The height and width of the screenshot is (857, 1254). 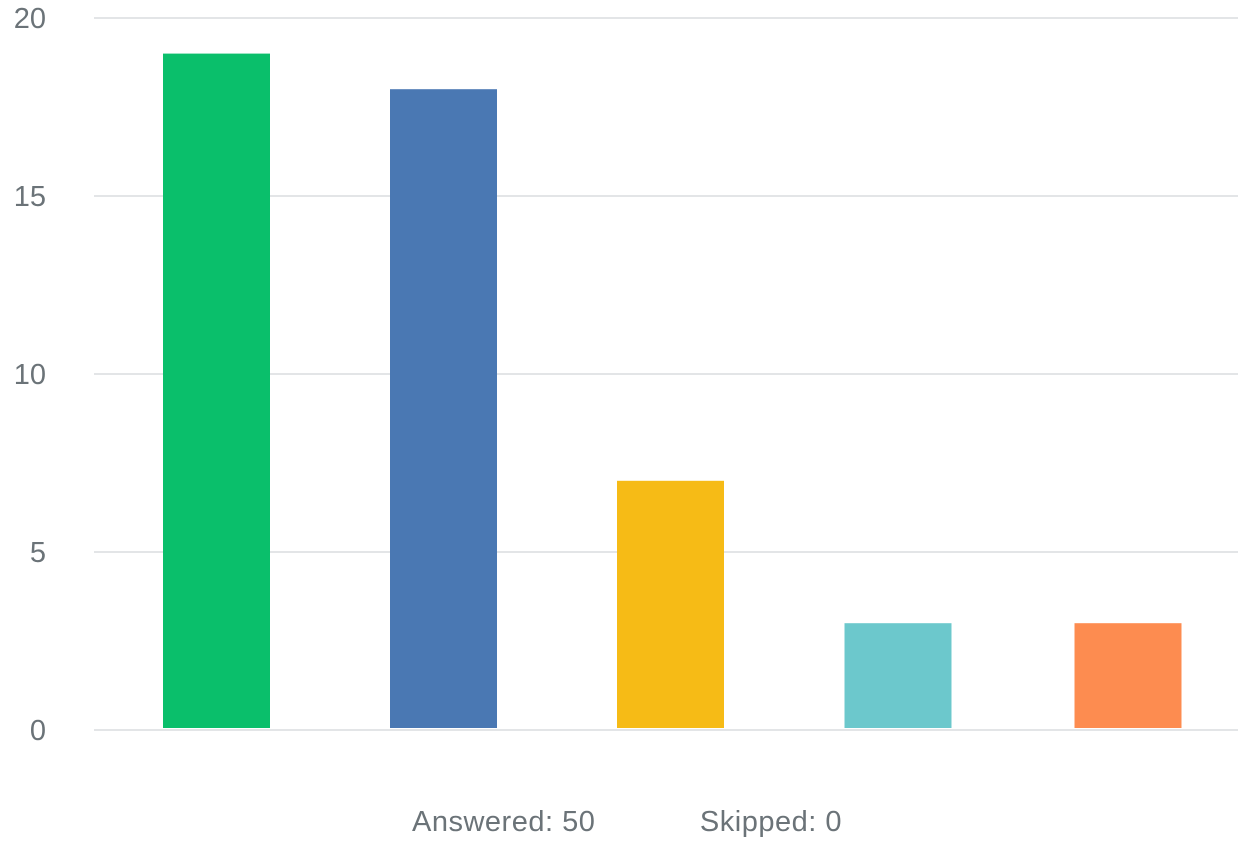 What do you see at coordinates (627, 831) in the screenshot?
I see `response-summary: Answered: 50 Skipped: 0` at bounding box center [627, 831].